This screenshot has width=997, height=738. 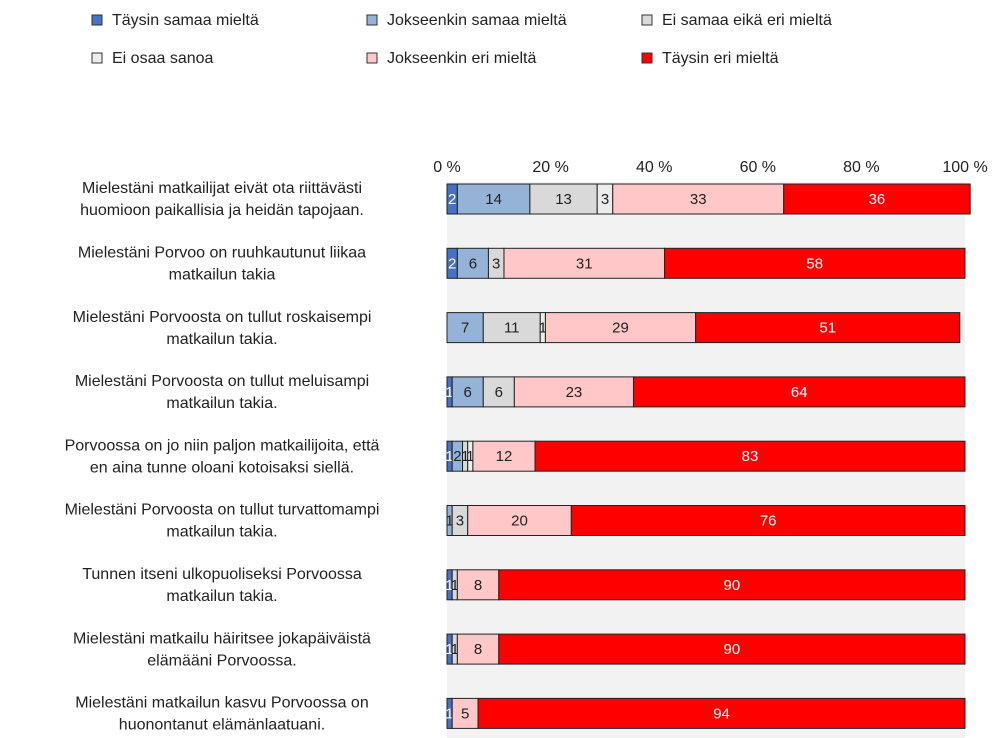 I want to click on legend-label: Täysin eri mieltä, so click(x=720, y=58).